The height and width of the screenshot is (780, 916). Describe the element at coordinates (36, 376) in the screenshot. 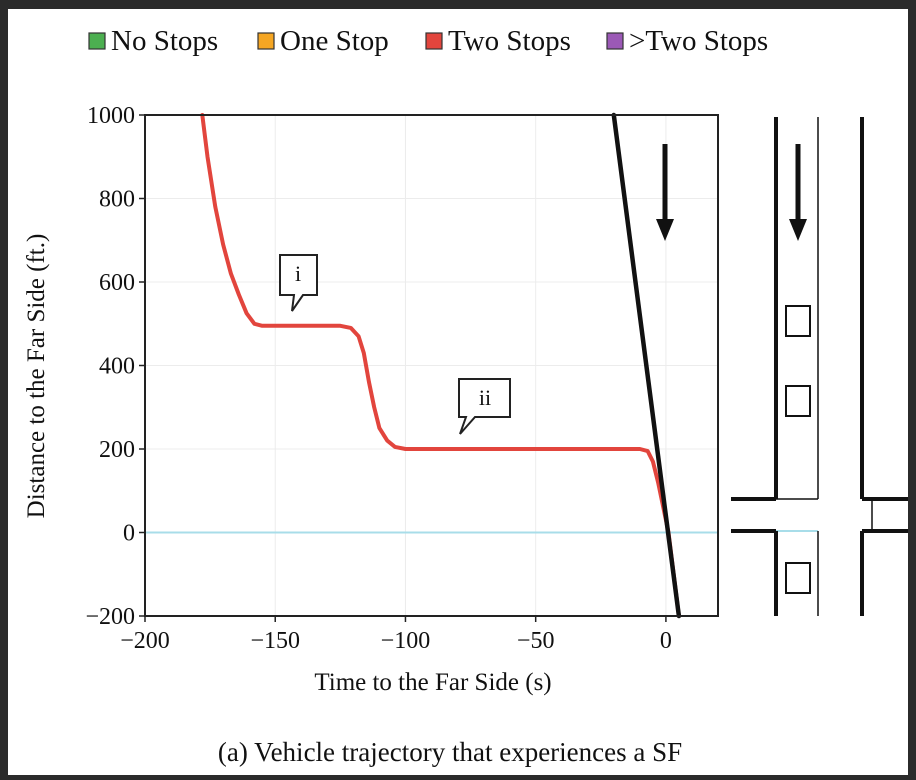

I see `y-axis-label: Distance to the Far Side (ft.)` at that location.